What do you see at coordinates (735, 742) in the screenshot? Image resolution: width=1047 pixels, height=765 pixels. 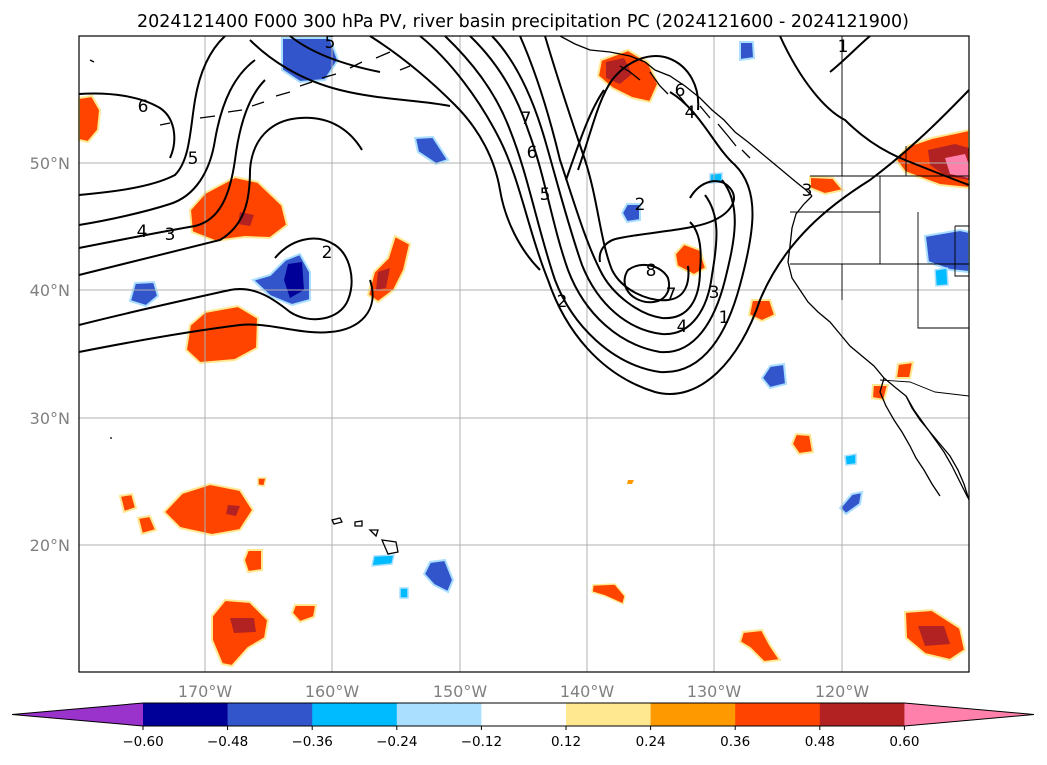 I see `colorbar-tick-label: 0.36` at bounding box center [735, 742].